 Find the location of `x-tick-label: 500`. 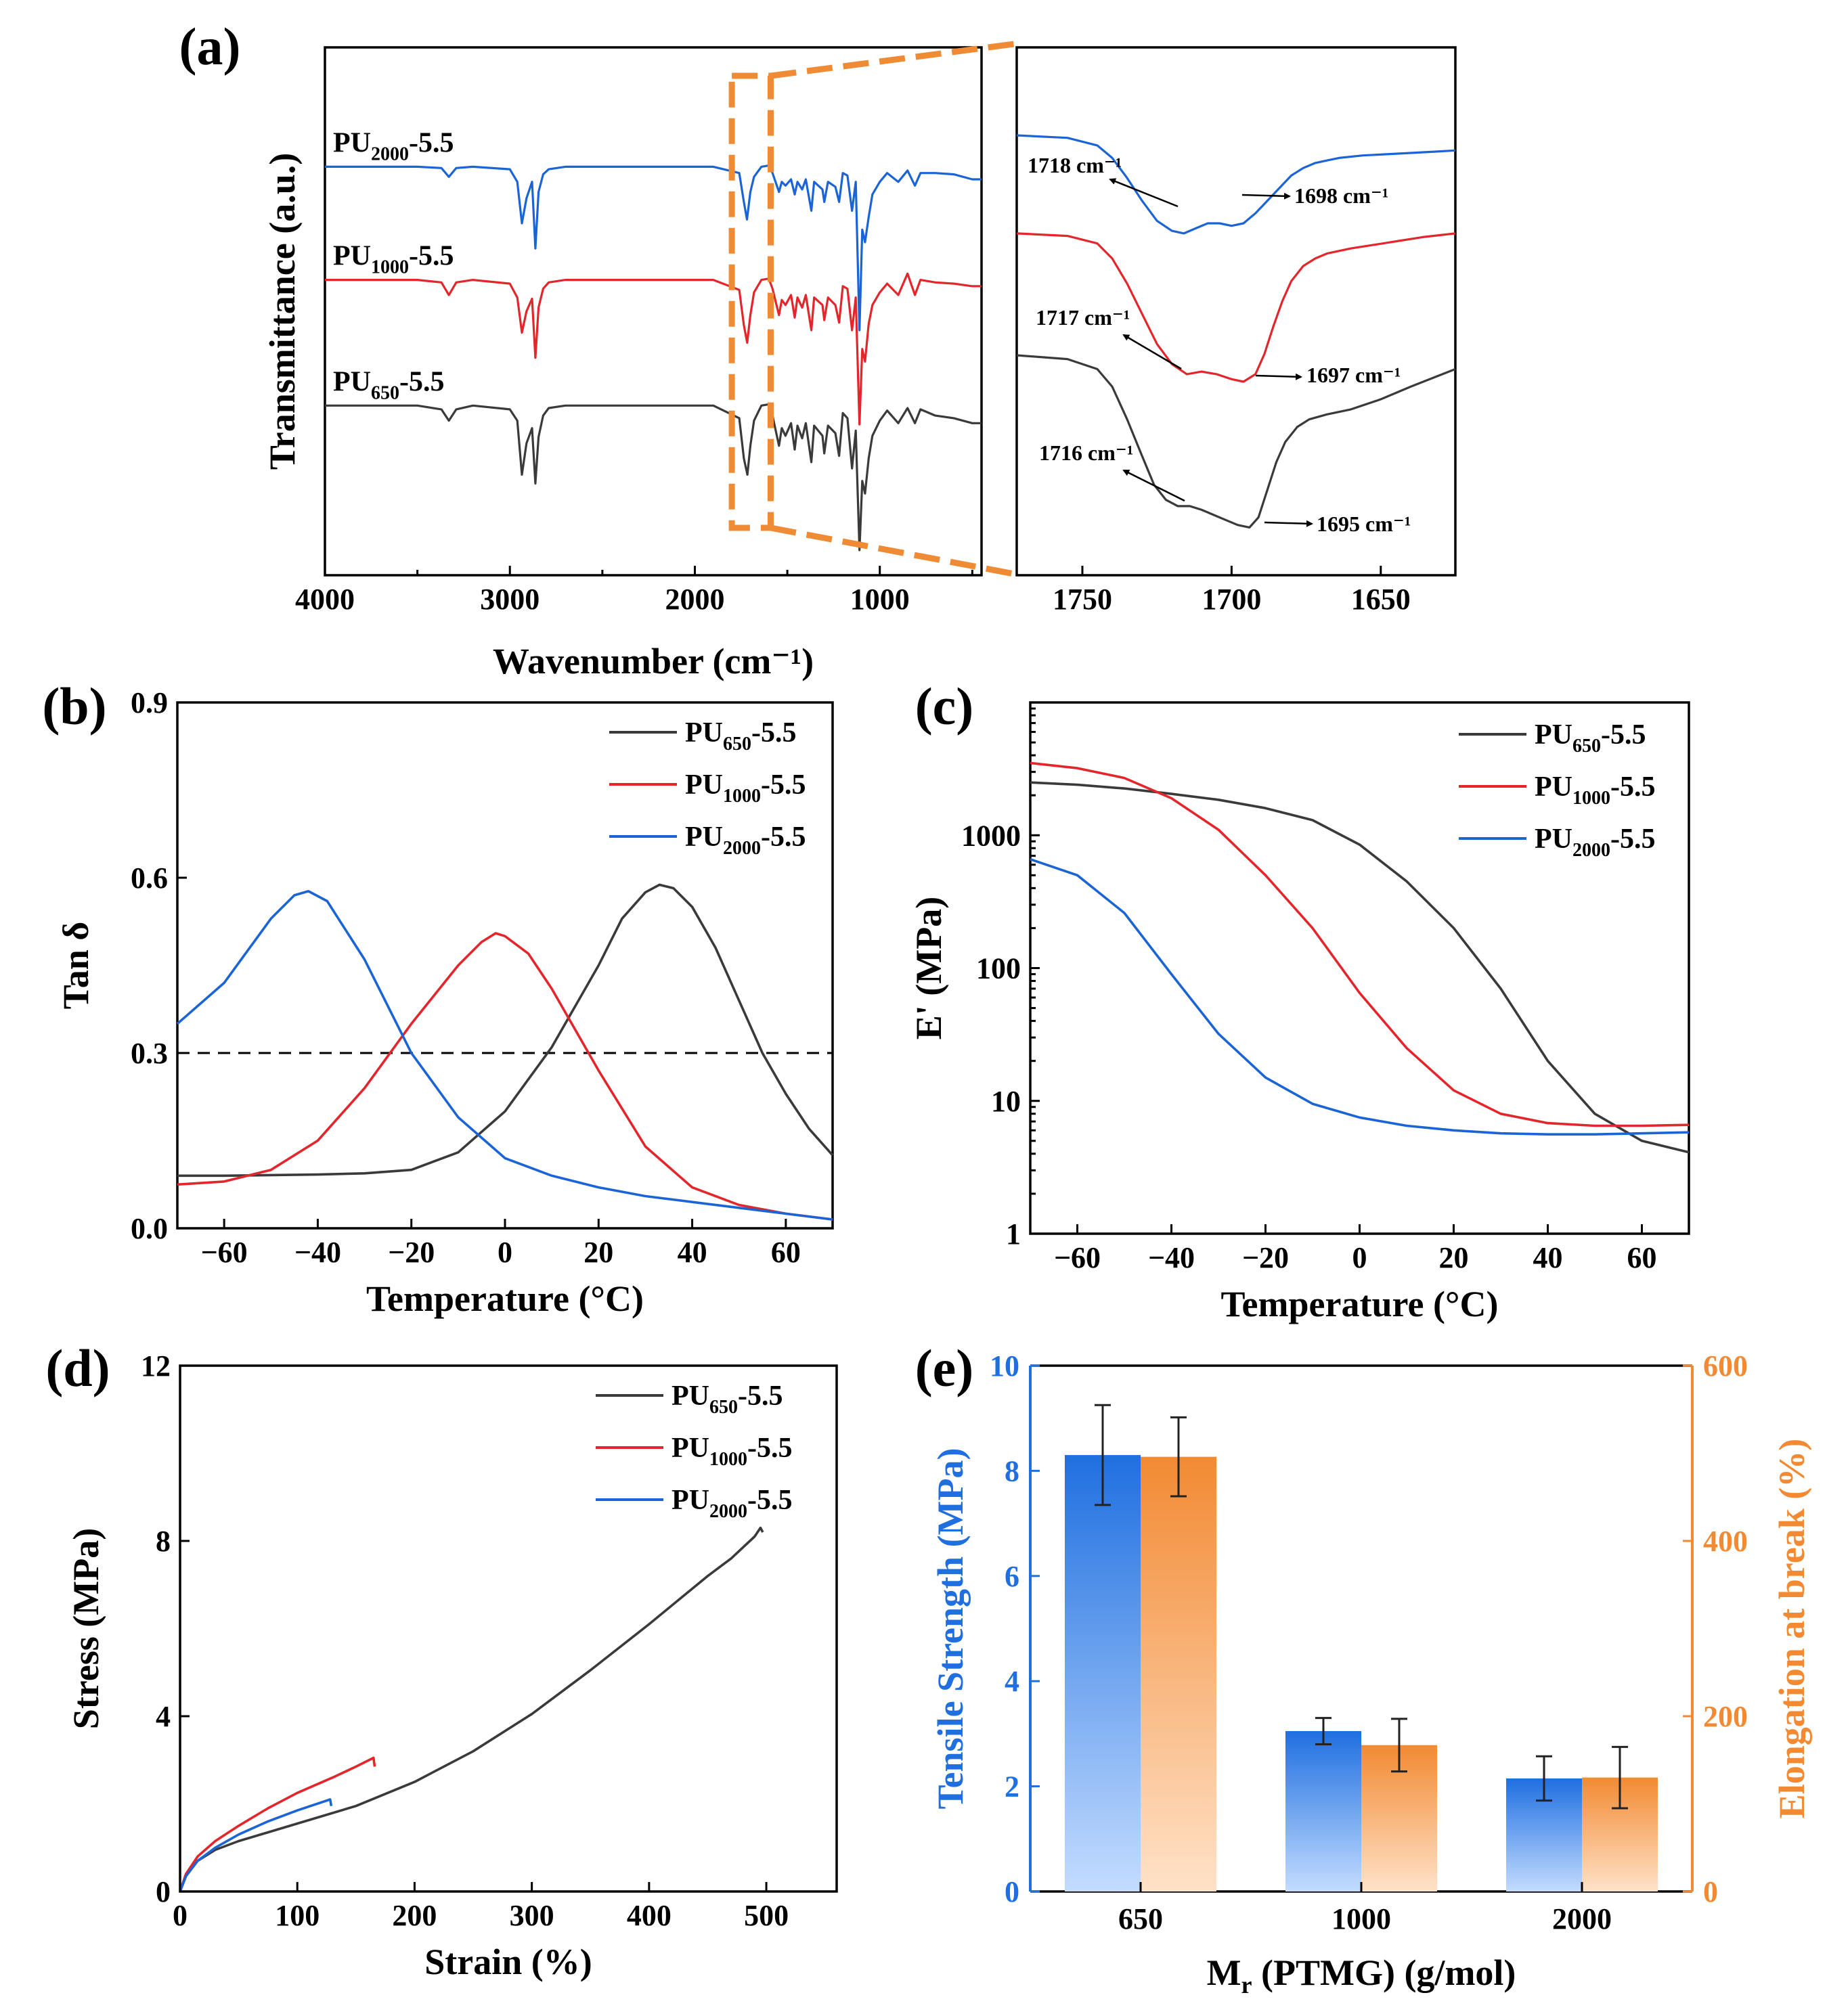

x-tick-label: 500 is located at coordinates (766, 1915).